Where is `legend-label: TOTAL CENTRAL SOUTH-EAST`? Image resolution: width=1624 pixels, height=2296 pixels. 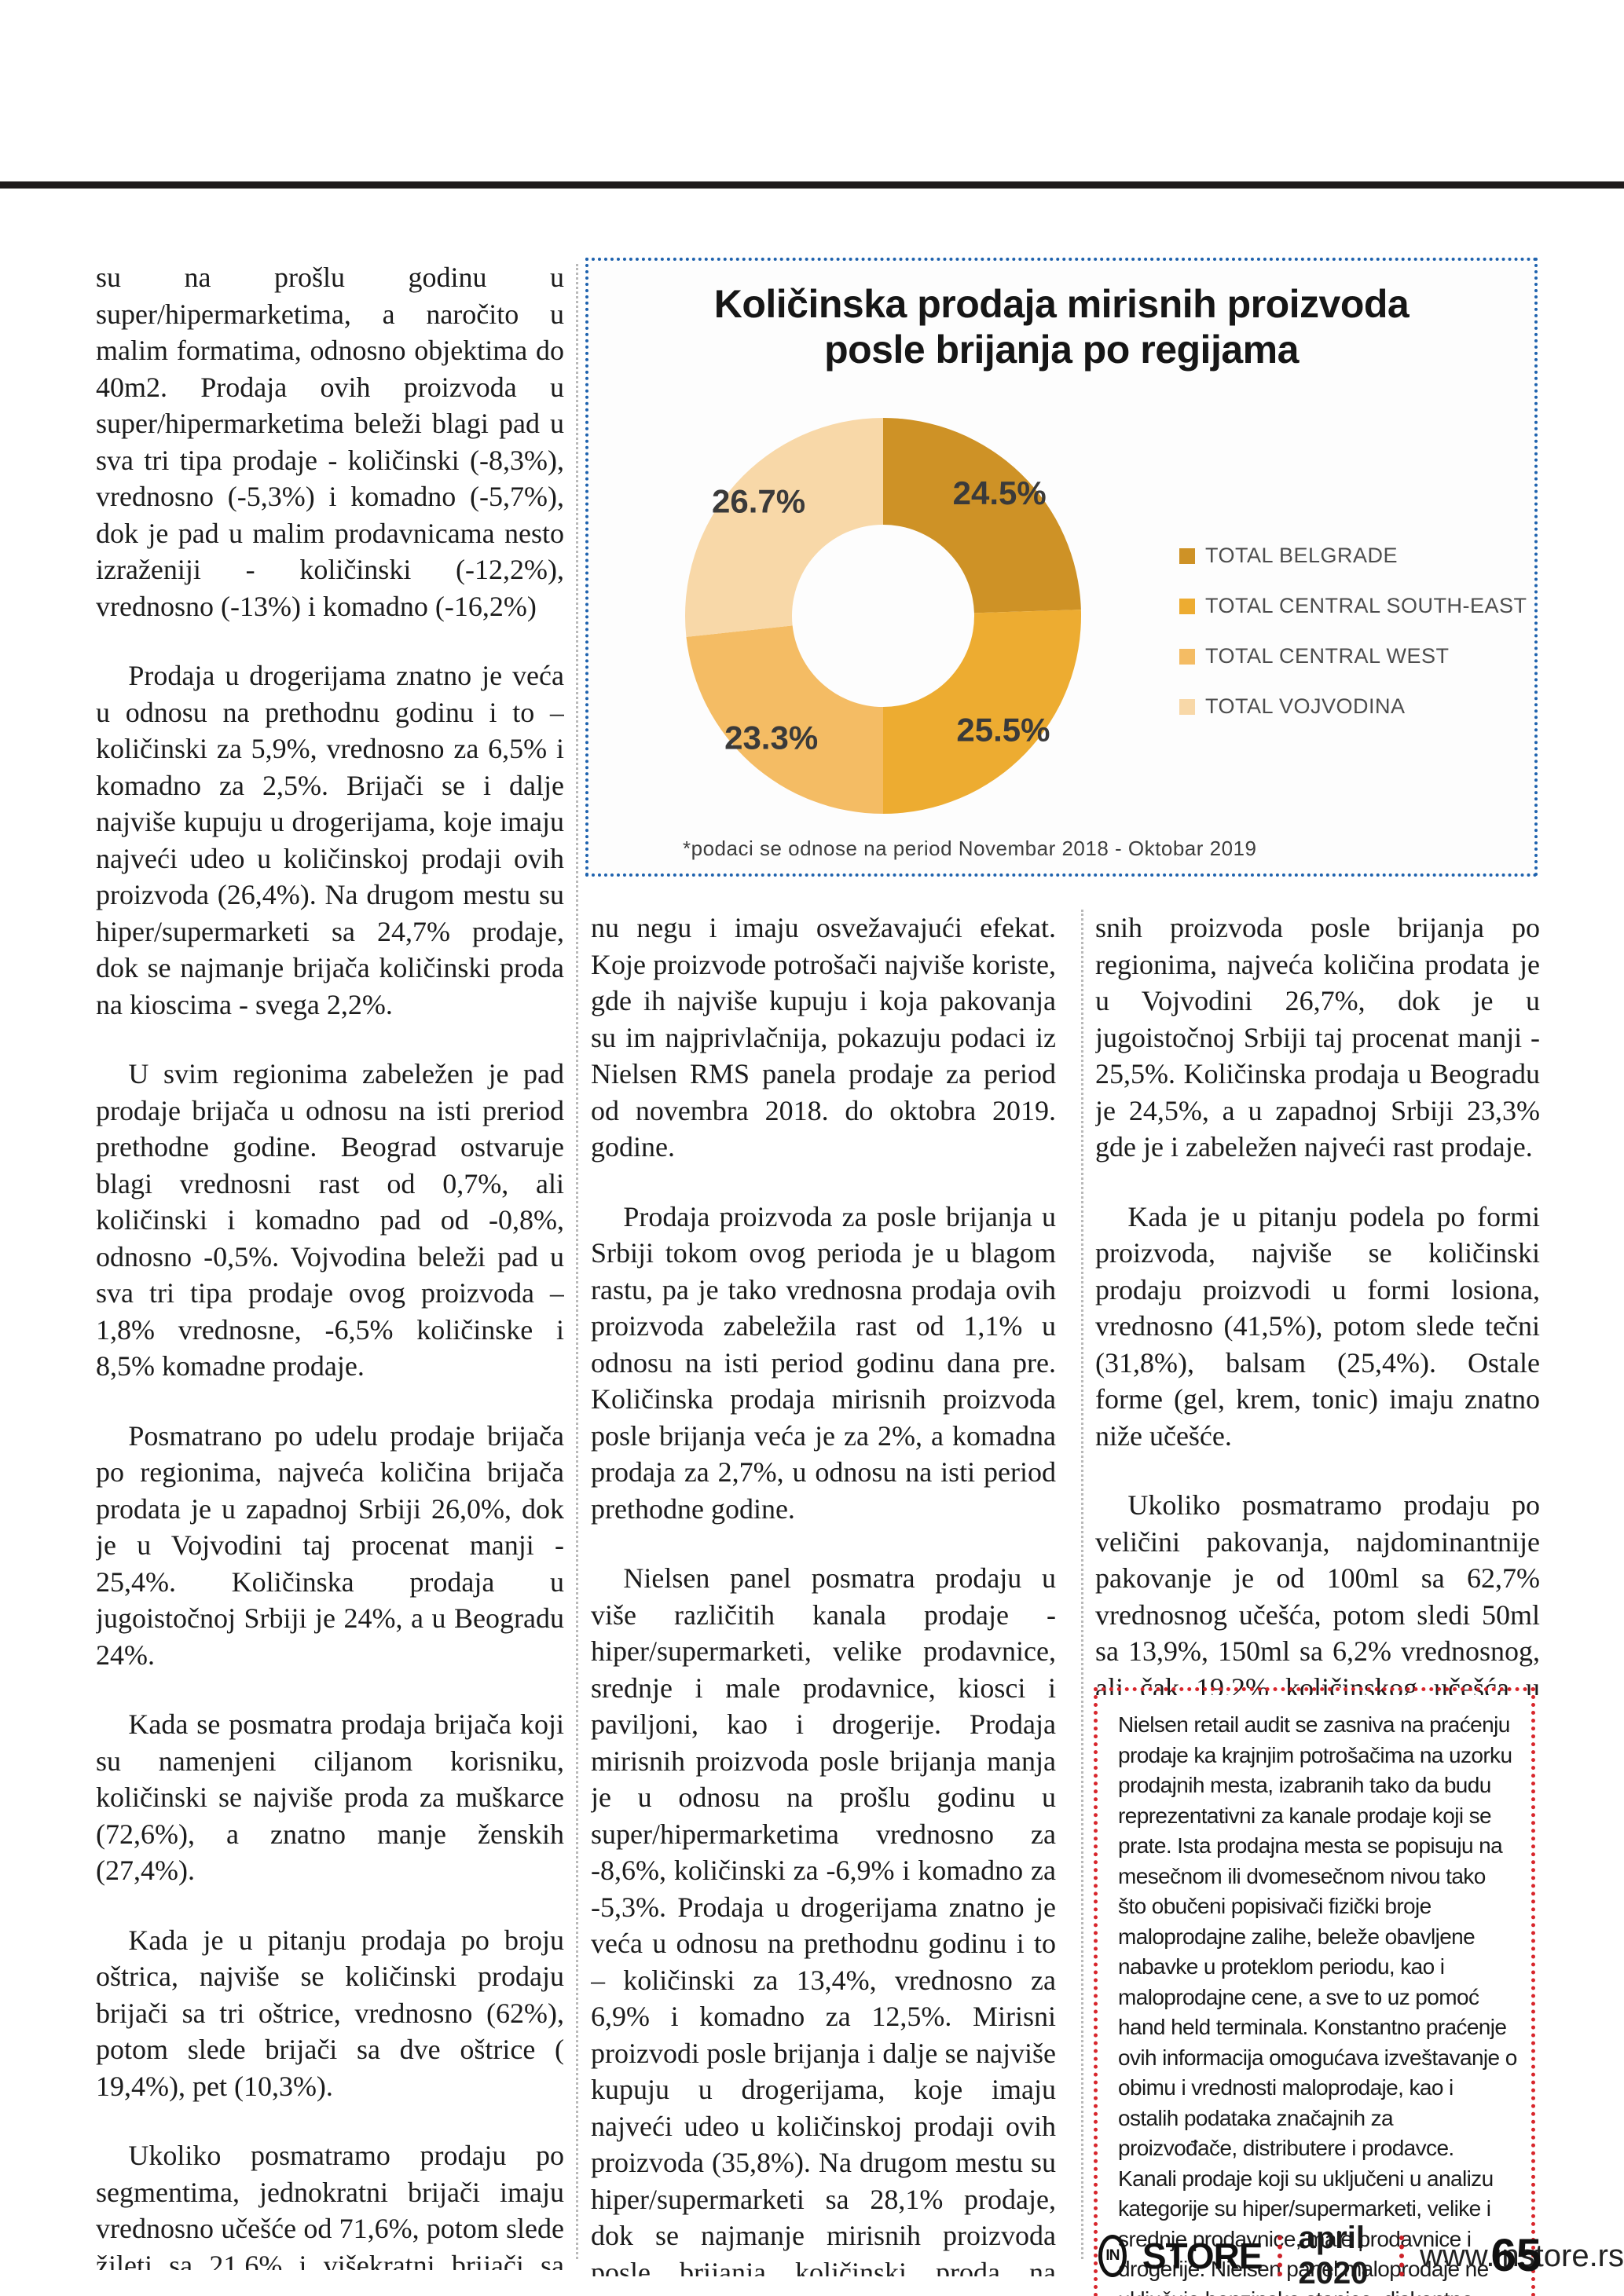
legend-label: TOTAL CENTRAL SOUTH-EAST is located at coordinates (1366, 605).